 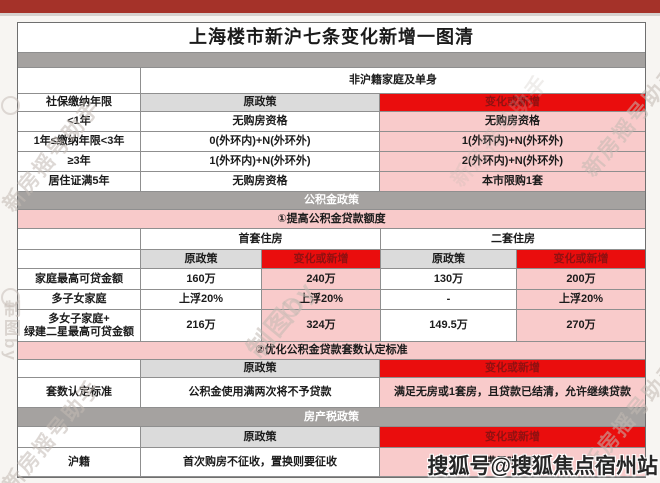 I want to click on row-label: 多女子家庭+ 绿建二星最高可贷金额, so click(x=79, y=326).